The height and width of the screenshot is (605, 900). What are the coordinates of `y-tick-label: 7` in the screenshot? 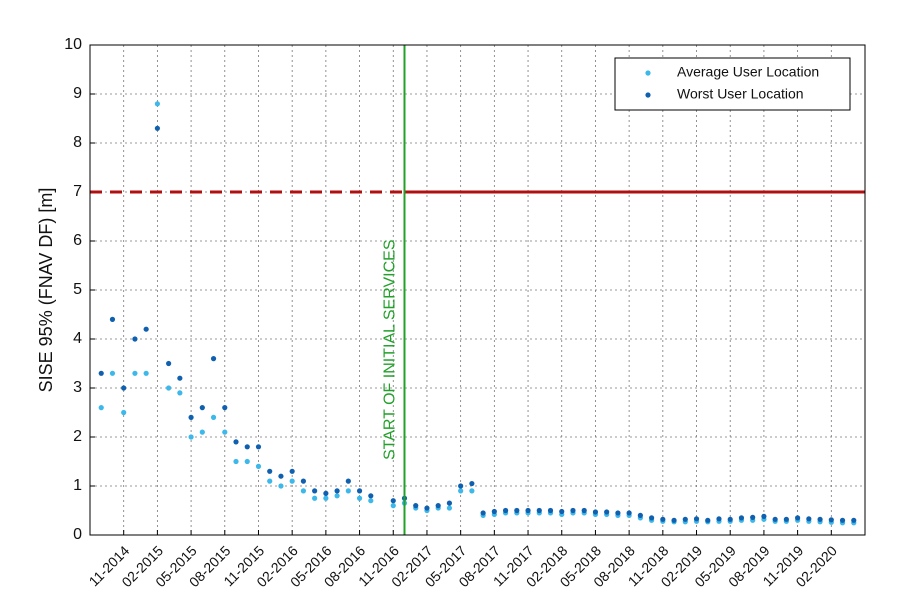 It's located at (77, 191).